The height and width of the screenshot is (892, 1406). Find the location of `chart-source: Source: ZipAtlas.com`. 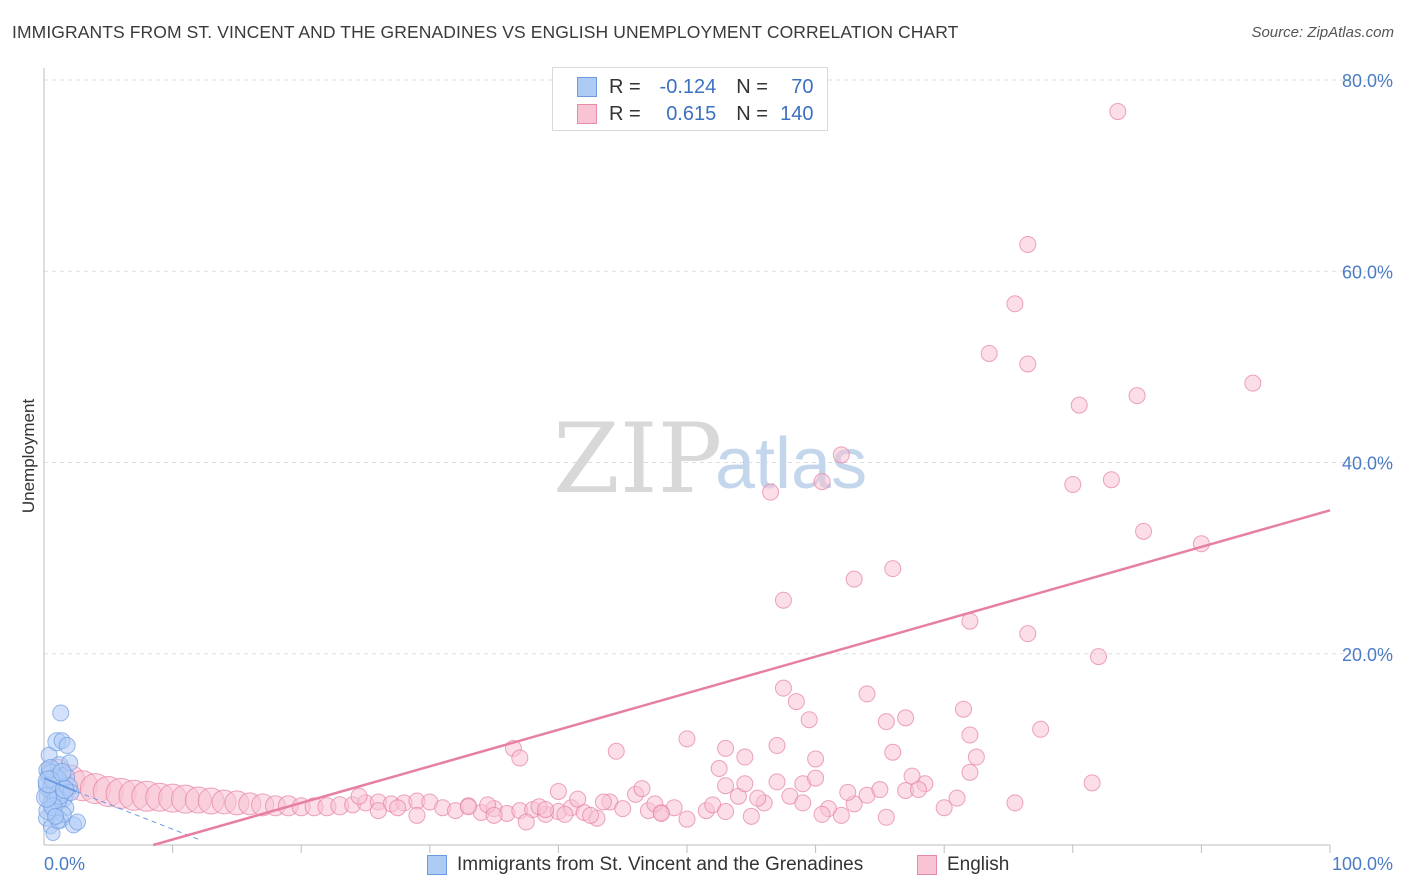

chart-source: Source: ZipAtlas.com is located at coordinates (1322, 32).